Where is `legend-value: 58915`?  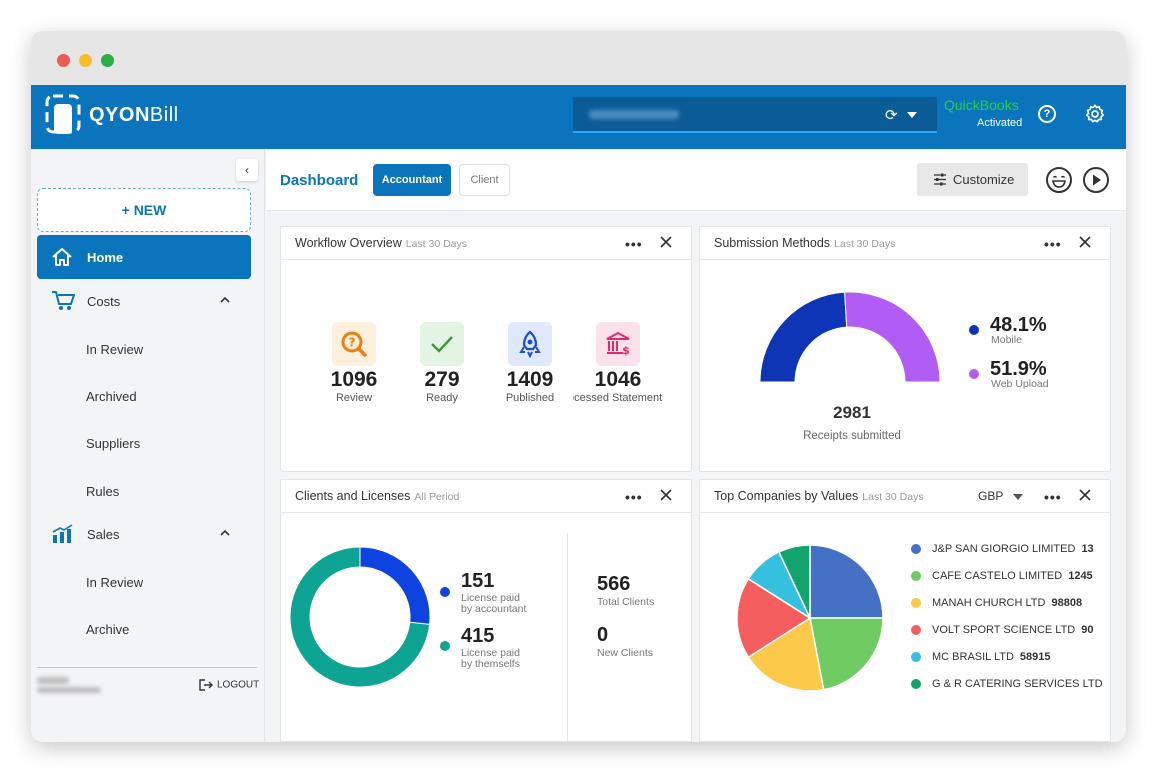
legend-value: 58915 is located at coordinates (1035, 657).